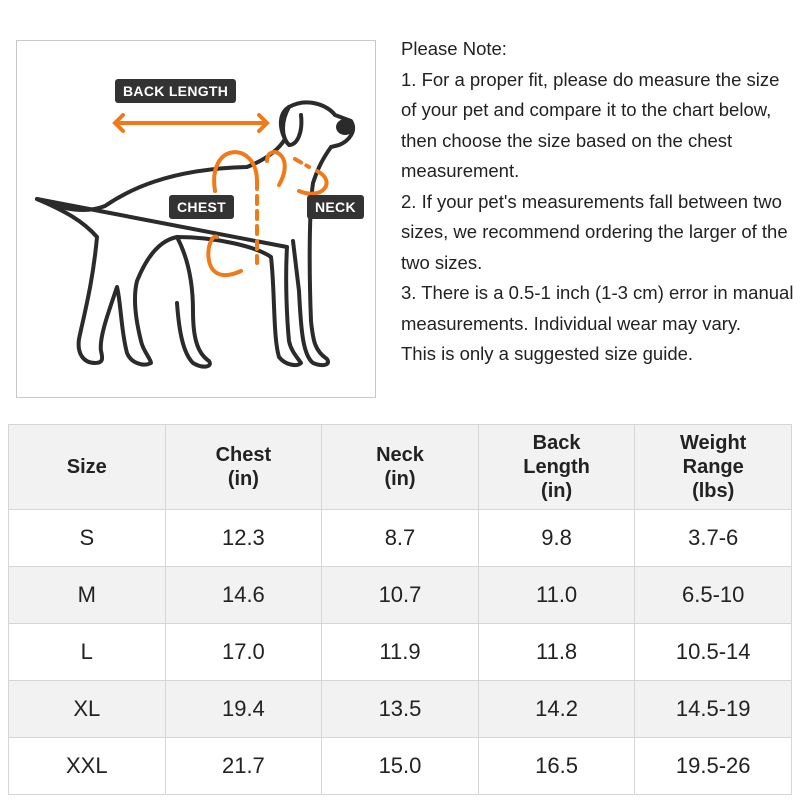 The height and width of the screenshot is (800, 800). Describe the element at coordinates (87, 652) in the screenshot. I see `cell-size: L` at that location.